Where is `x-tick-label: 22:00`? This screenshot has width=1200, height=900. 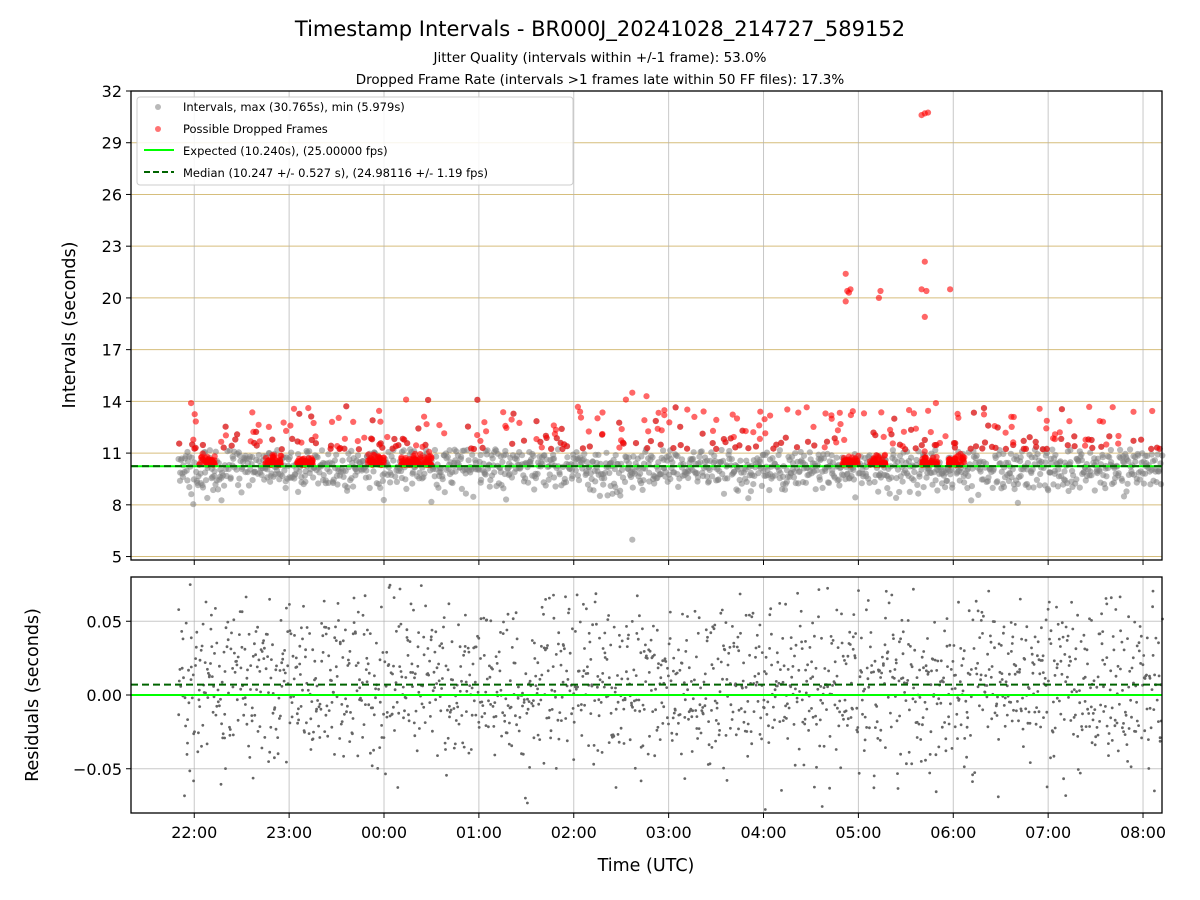
x-tick-label: 22:00 is located at coordinates (194, 832).